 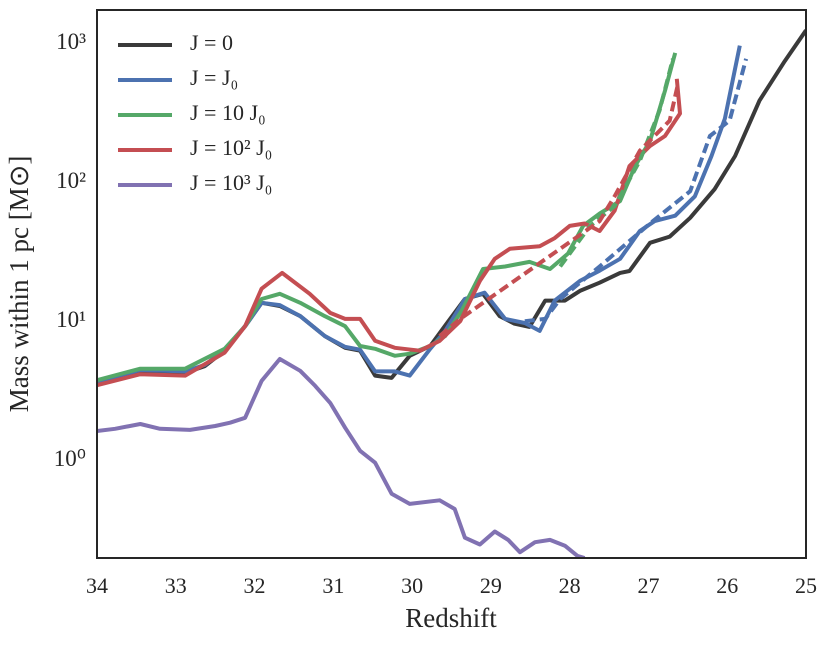 I want to click on x-tick-label: 32, so click(x=255, y=585).